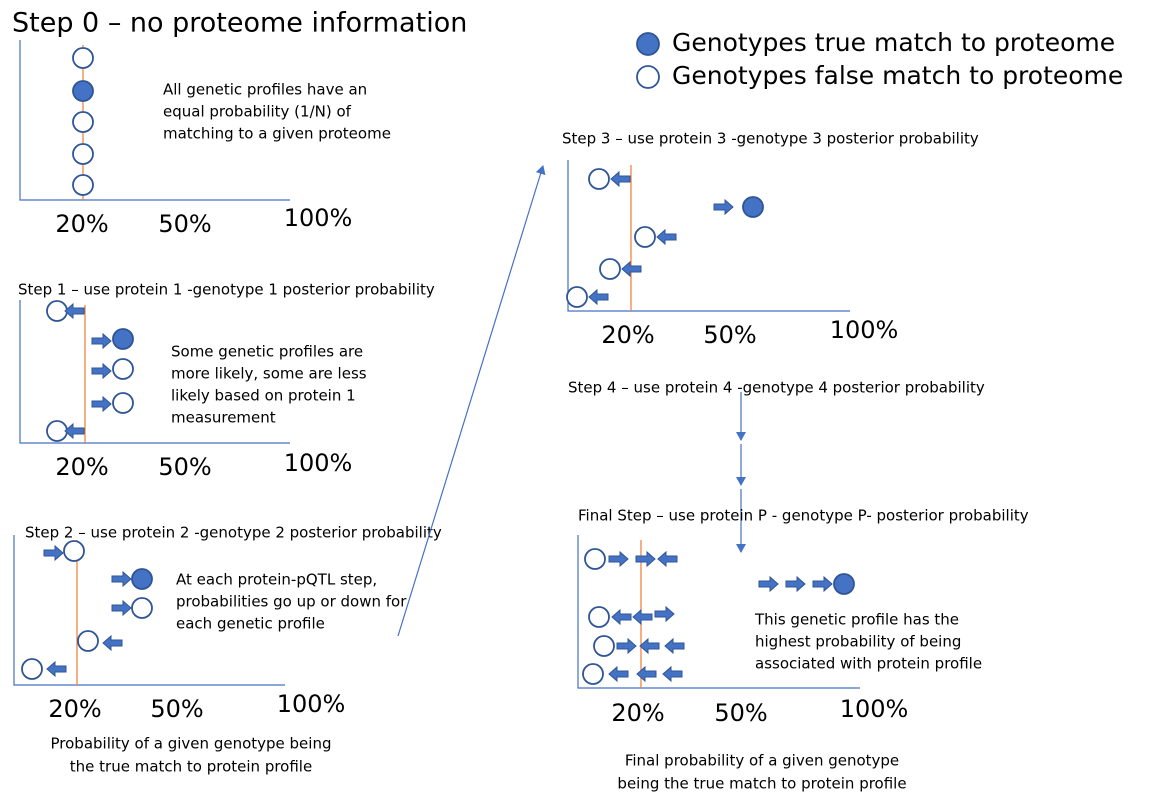 This screenshot has height=794, width=1165. What do you see at coordinates (267, 352) in the screenshot?
I see `text-line: Some genetic profiles are` at bounding box center [267, 352].